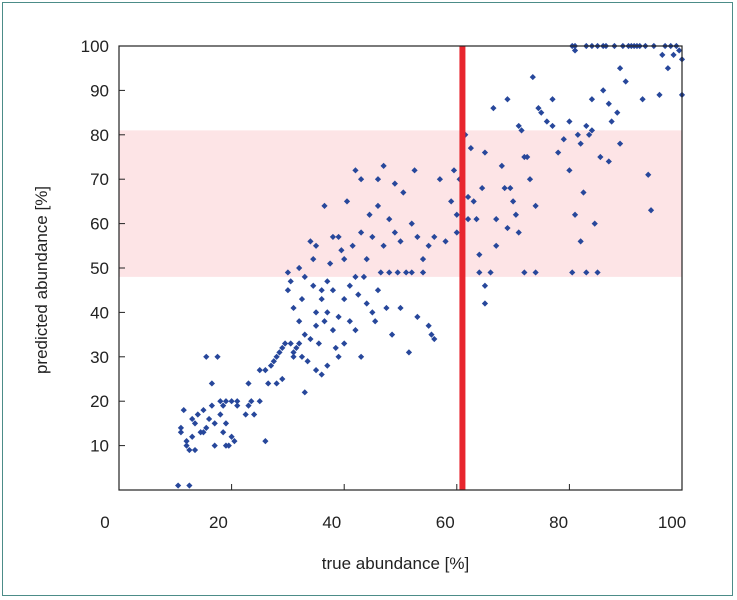 The width and height of the screenshot is (737, 600). Describe the element at coordinates (558, 522) in the screenshot. I see `x-tick-label: 80` at that location.